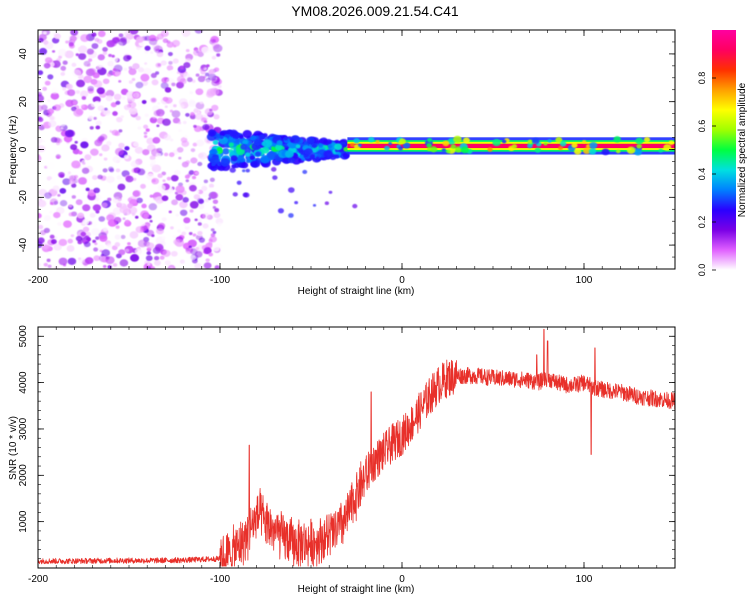 Image resolution: width=750 pixels, height=600 pixels. I want to click on figure-title: YM08.2026.009.21.54.C41, so click(375, 11).